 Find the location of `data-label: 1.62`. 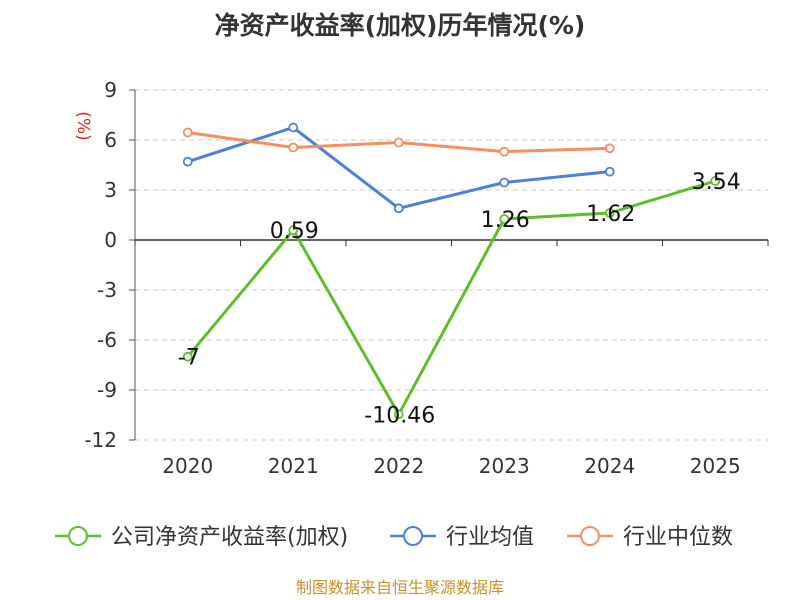

data-label: 1.62 is located at coordinates (610, 214).